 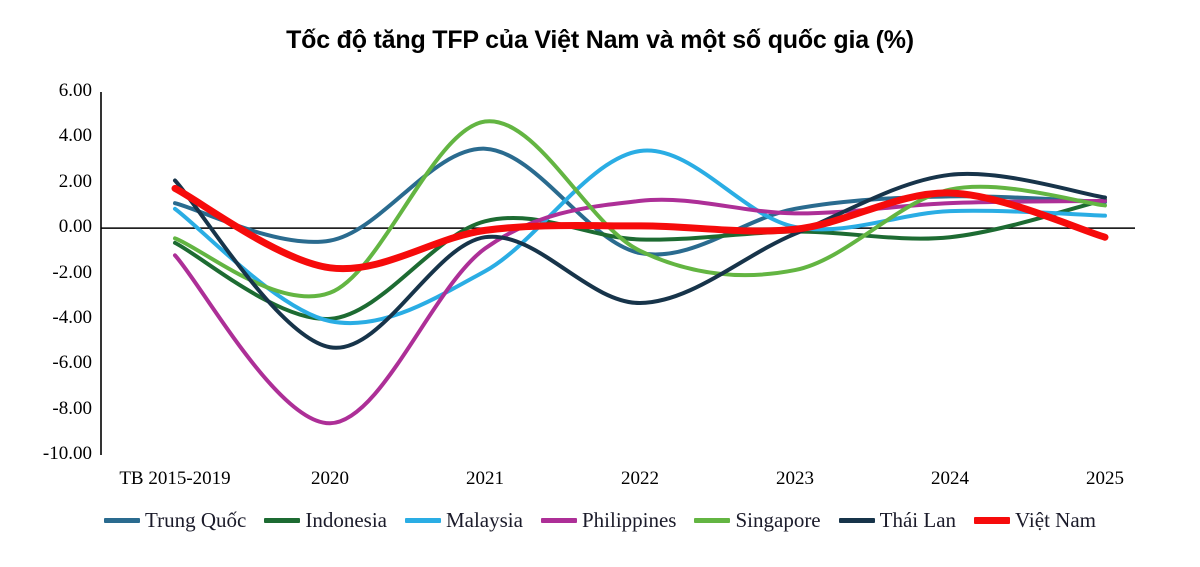 What do you see at coordinates (67, 453) in the screenshot?
I see `y-tick-label: -10.00` at bounding box center [67, 453].